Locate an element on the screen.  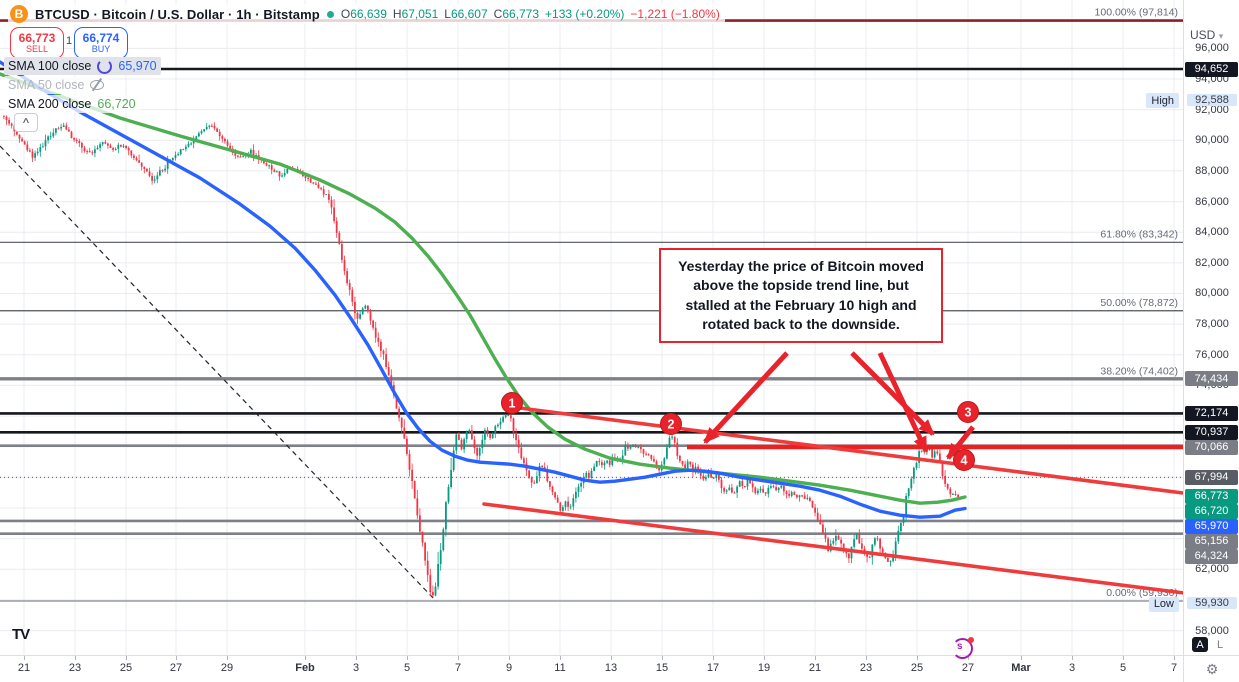
svg-text: 4 is located at coordinates (964, 461).